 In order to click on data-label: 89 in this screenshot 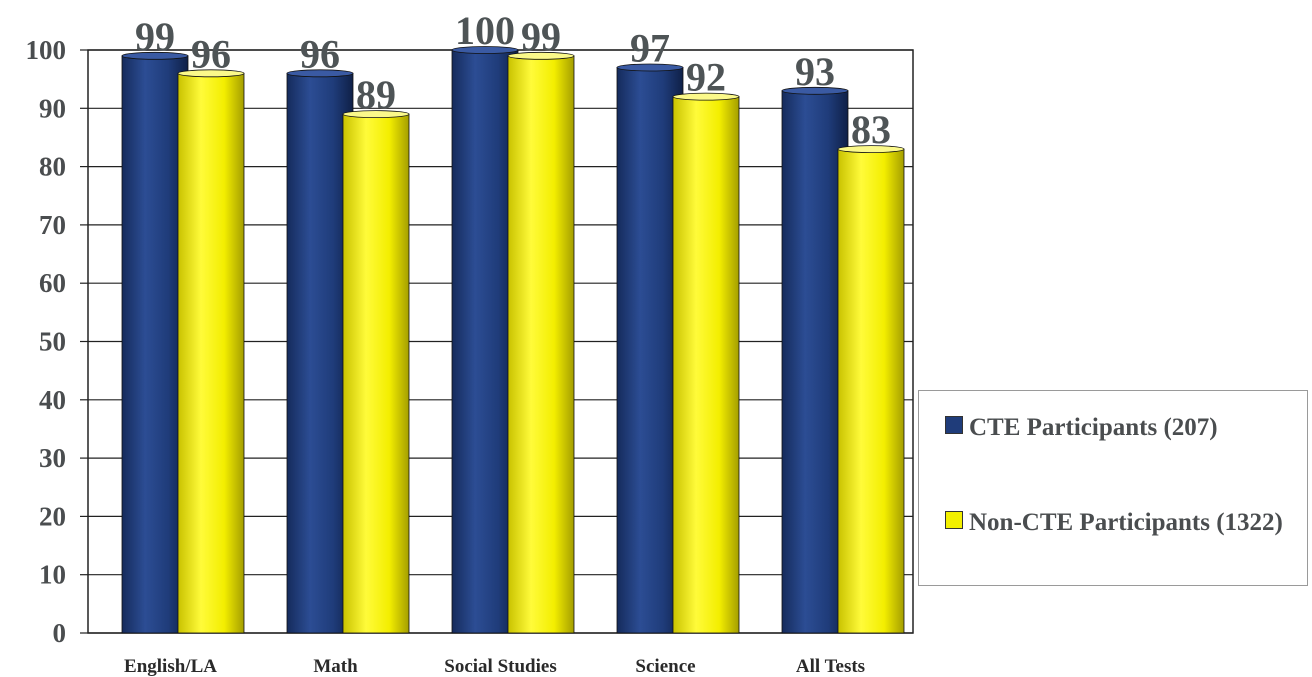, I will do `click(376, 94)`.